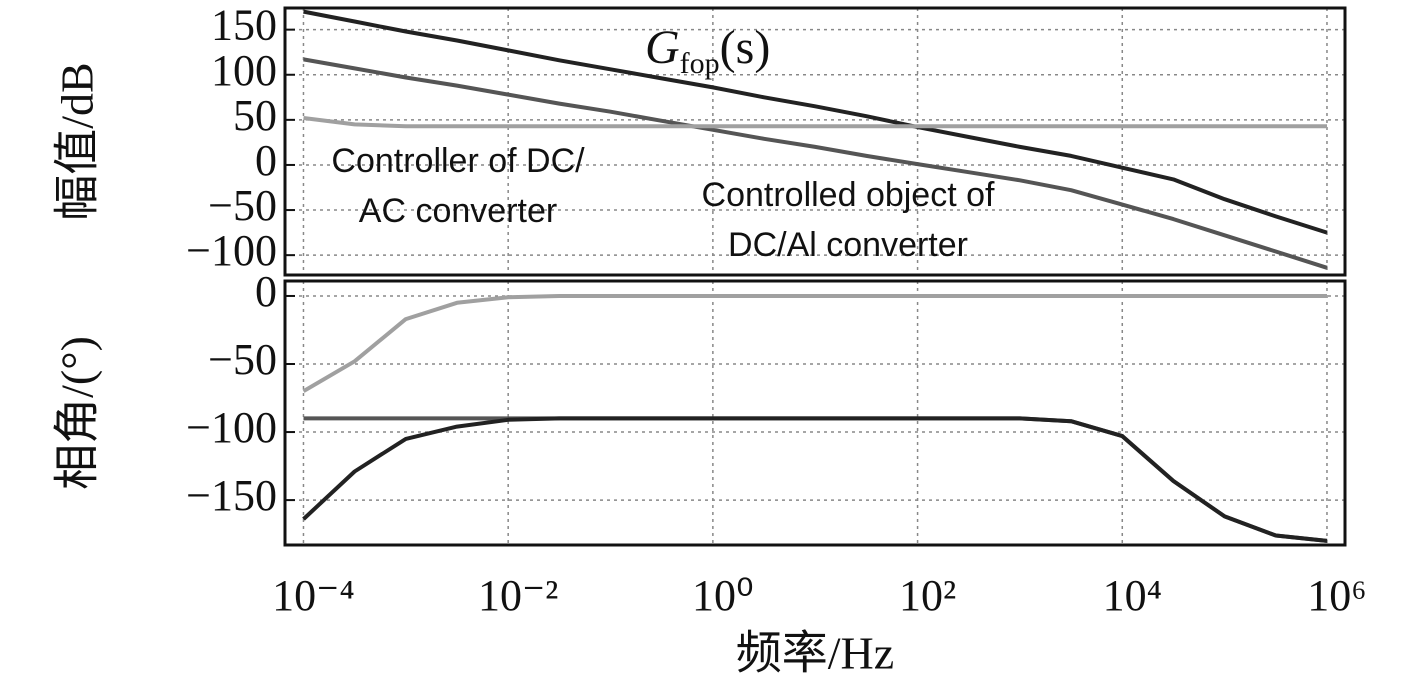 The image size is (1417, 692). What do you see at coordinates (1132, 595) in the screenshot?
I see `x-tick-label: 10⁴` at bounding box center [1132, 595].